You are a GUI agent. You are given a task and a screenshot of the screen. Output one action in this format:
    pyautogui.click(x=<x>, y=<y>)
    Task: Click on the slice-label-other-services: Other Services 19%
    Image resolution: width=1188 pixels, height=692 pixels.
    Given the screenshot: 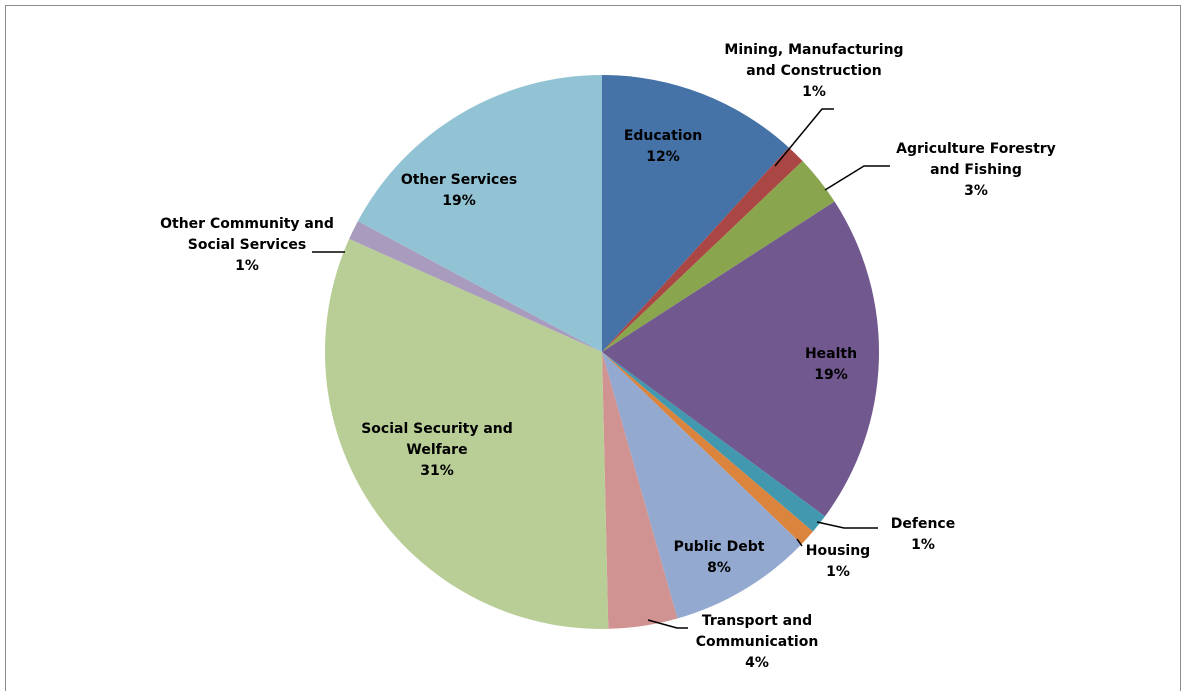 What is the action you would take?
    pyautogui.click(x=459, y=190)
    